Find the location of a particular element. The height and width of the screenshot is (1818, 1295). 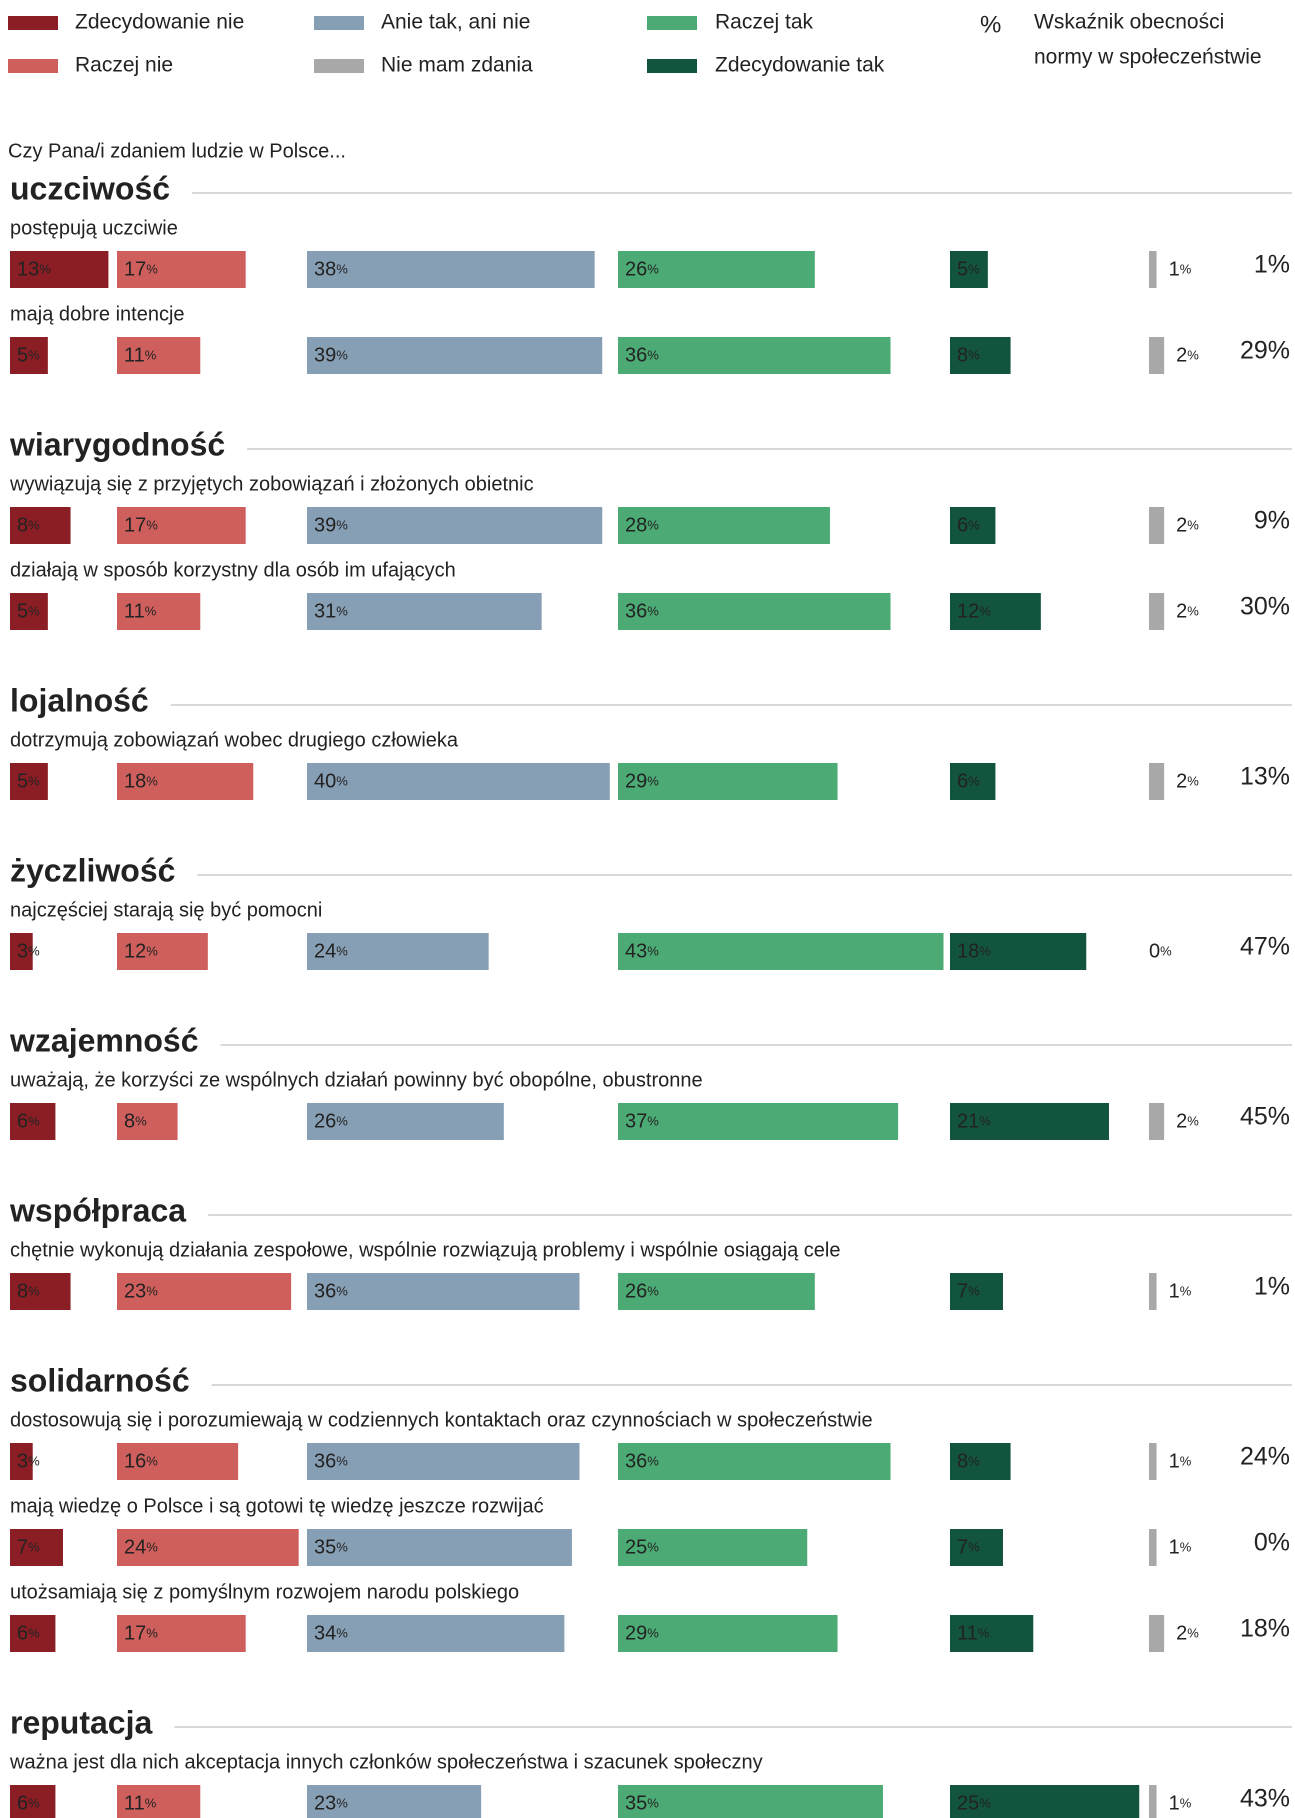

index-value: 24% is located at coordinates (1265, 1456).